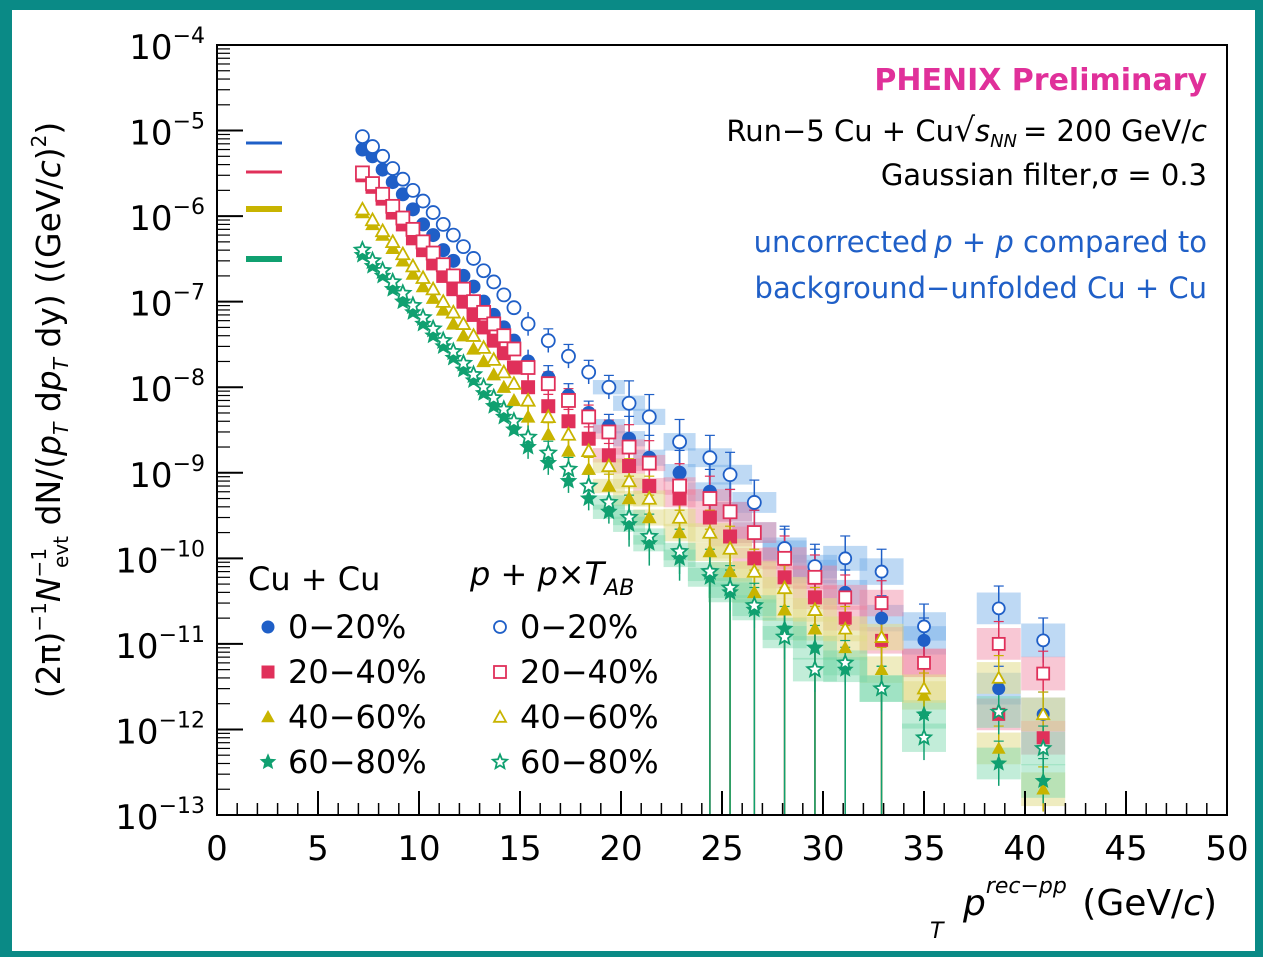 The height and width of the screenshot is (957, 1263). I want to click on y-tick-label: 10−11, so click(160, 645).